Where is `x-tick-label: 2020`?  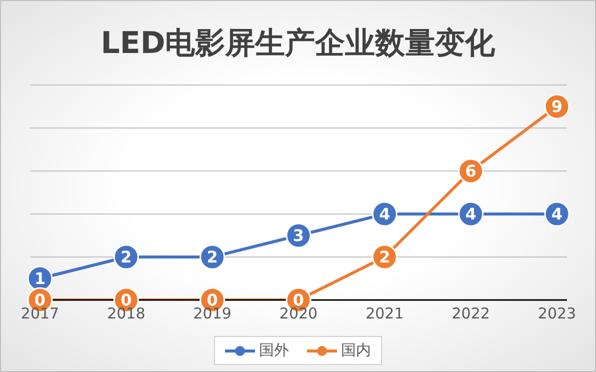 x-tick-label: 2020 is located at coordinates (298, 313).